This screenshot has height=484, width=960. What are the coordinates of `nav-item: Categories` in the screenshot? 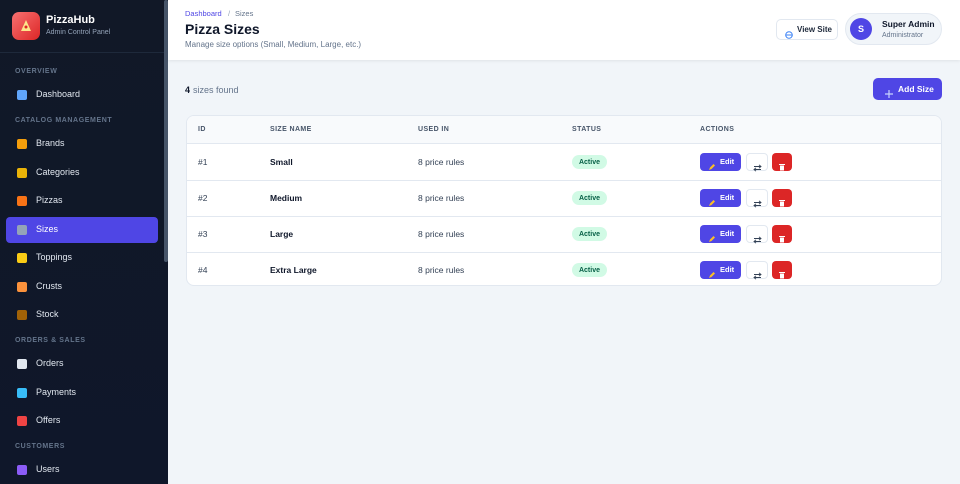 It's located at (82, 173).